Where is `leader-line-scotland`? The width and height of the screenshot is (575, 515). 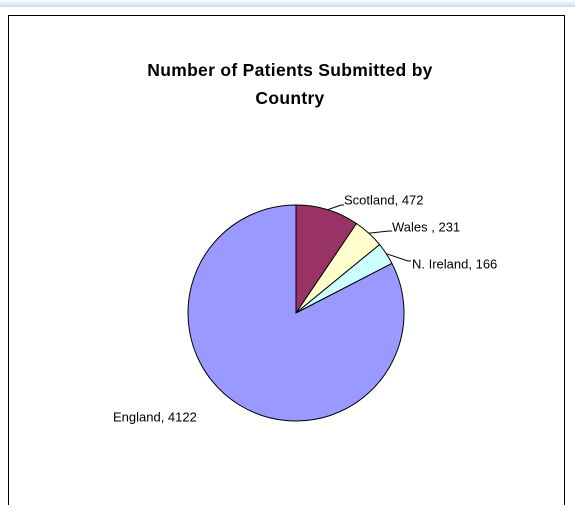
leader-line-scotland is located at coordinates (335, 207).